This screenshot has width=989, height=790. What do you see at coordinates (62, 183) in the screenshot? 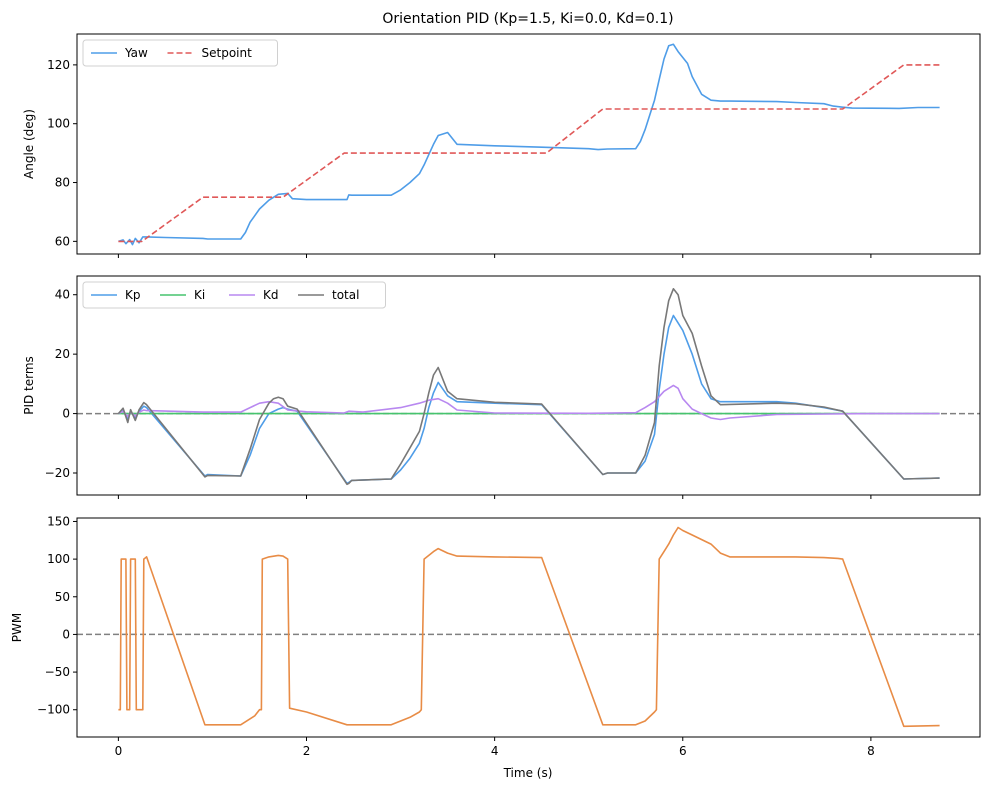
I see `y-tick-label: 80` at bounding box center [62, 183].